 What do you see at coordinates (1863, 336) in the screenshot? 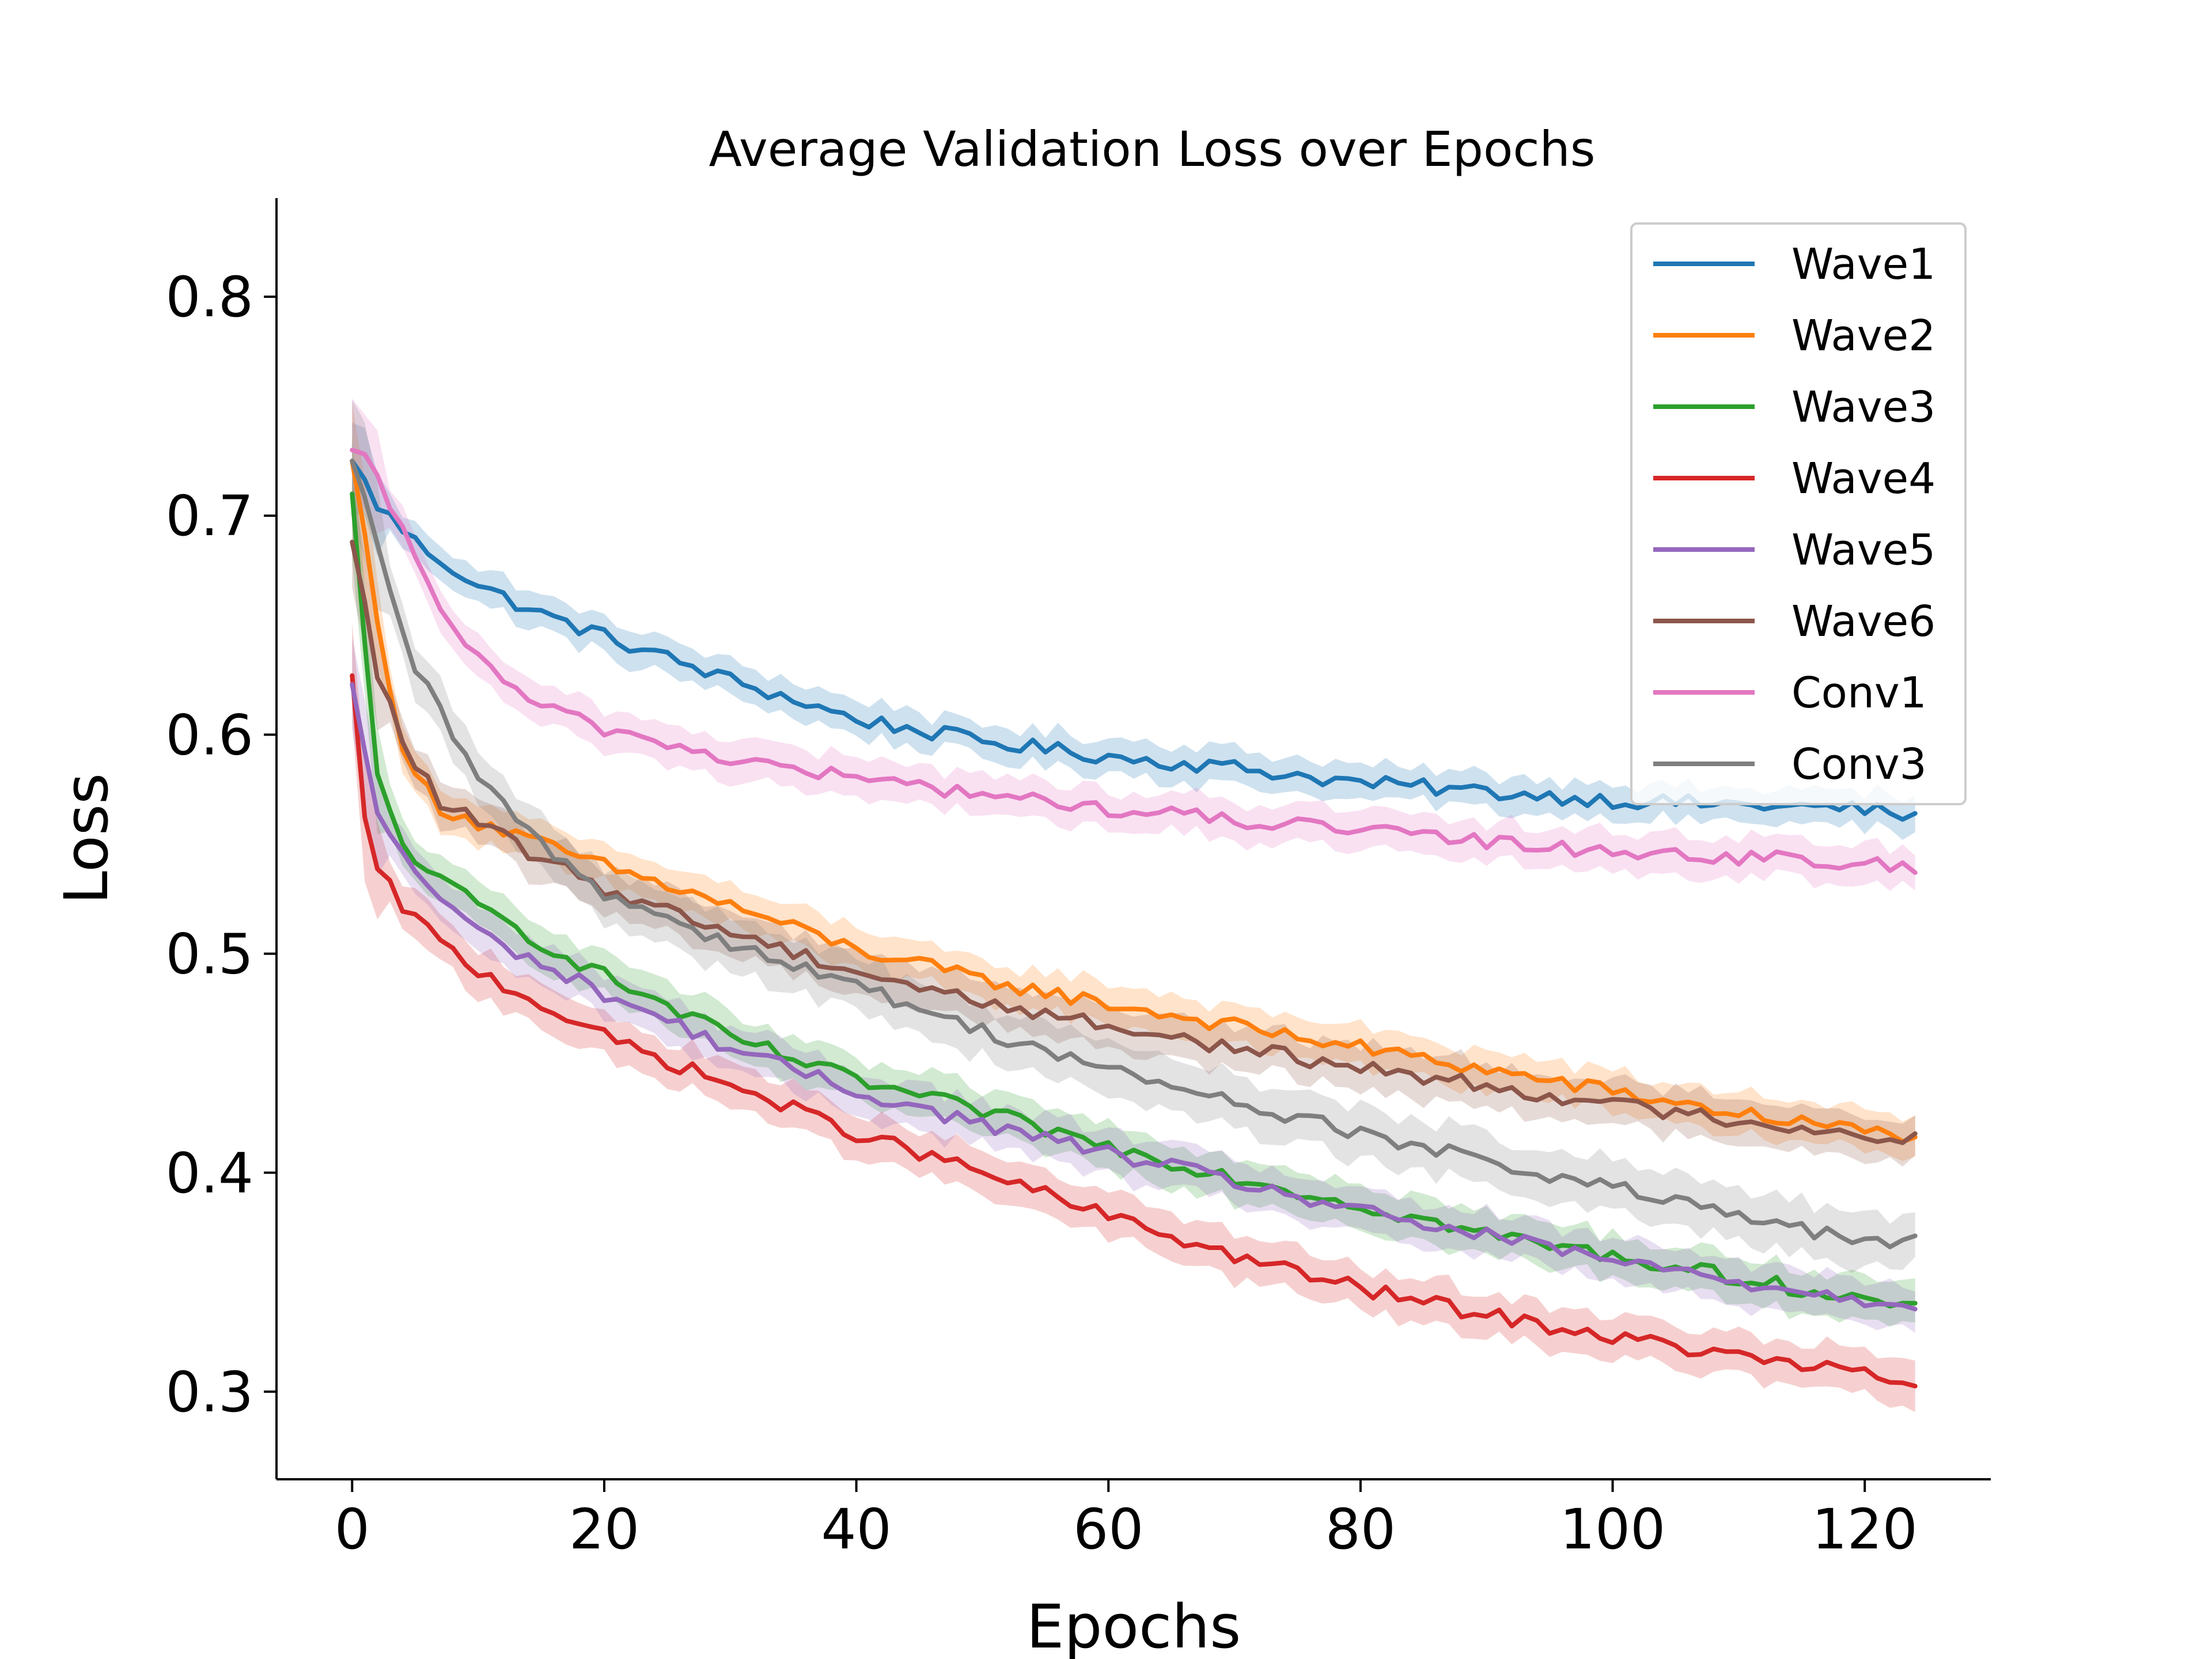
I see `legend-label-wave2: Wave2` at bounding box center [1863, 336].